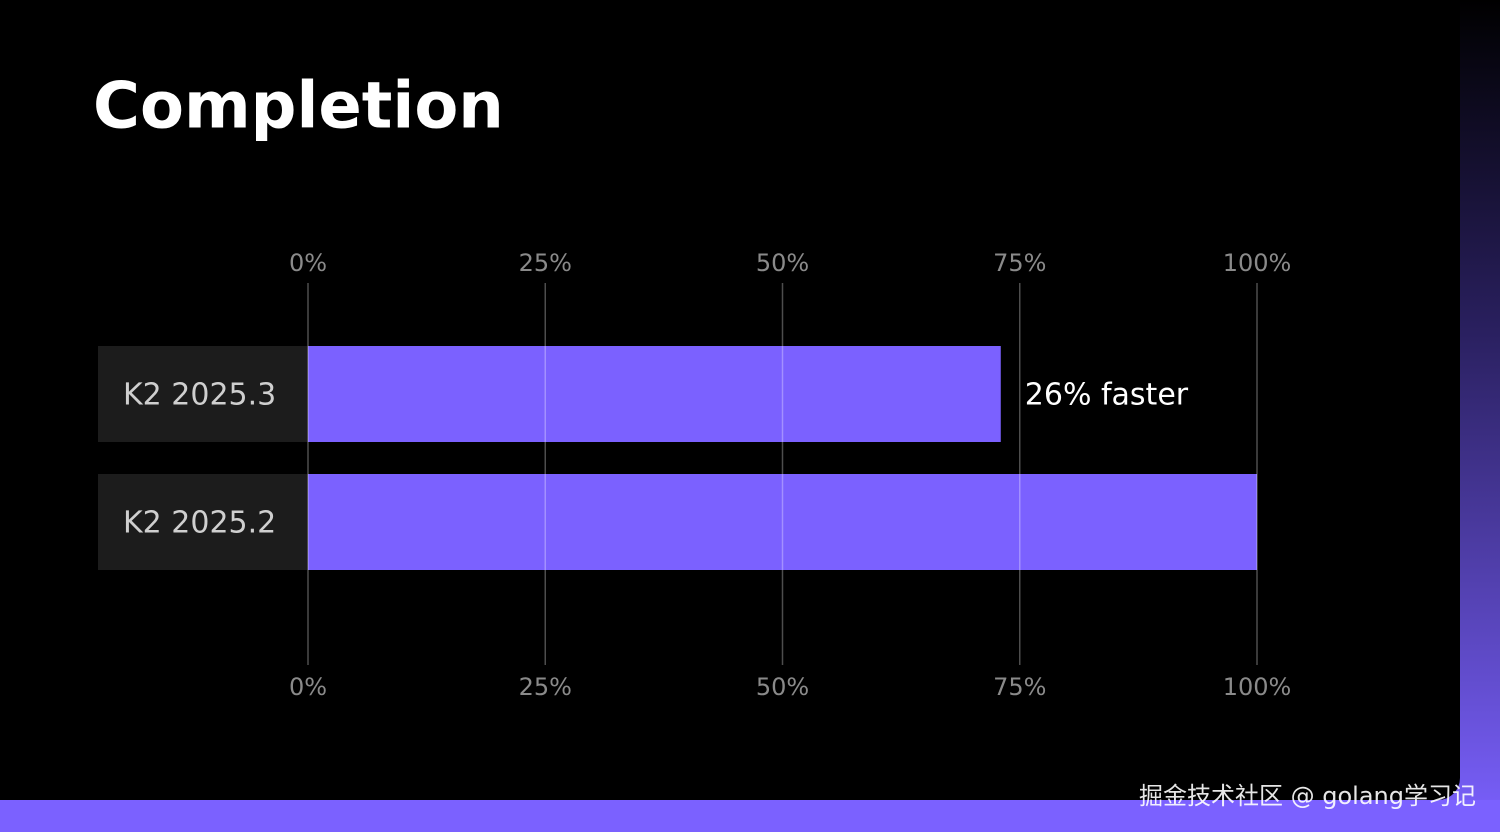 This screenshot has height=832, width=1500. I want to click on annotation: 26% faster, so click(1107, 395).